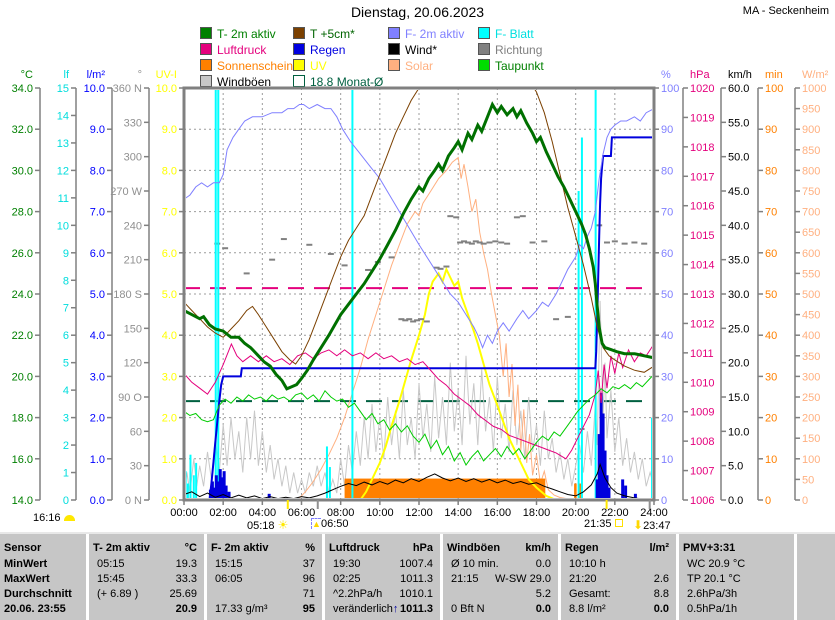  I want to click on axis-tick-label: 40, so click(667, 336).